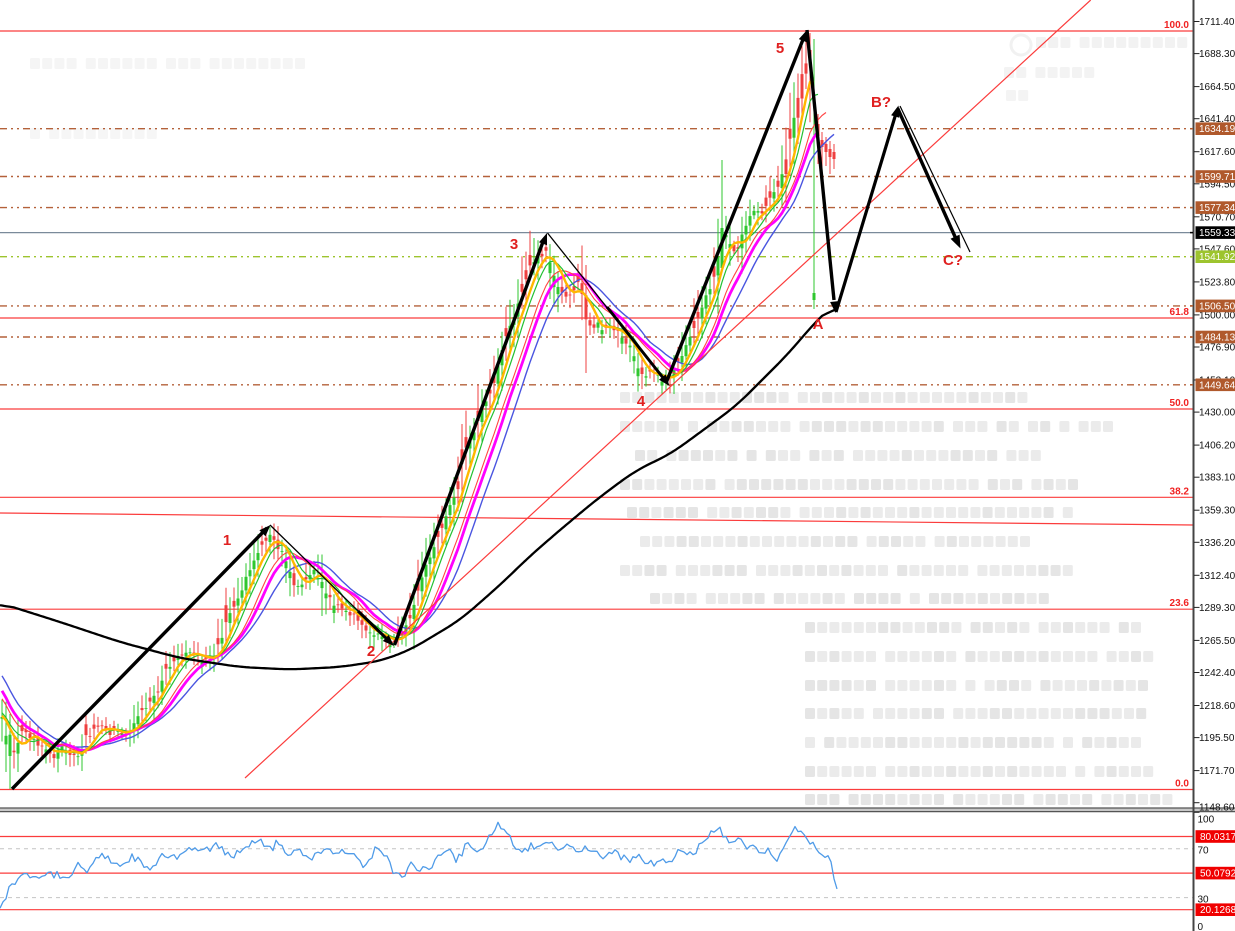 This screenshot has height=931, width=1235. Describe the element at coordinates (1217, 706) in the screenshot. I see `svg-text: 1218.60` at that location.